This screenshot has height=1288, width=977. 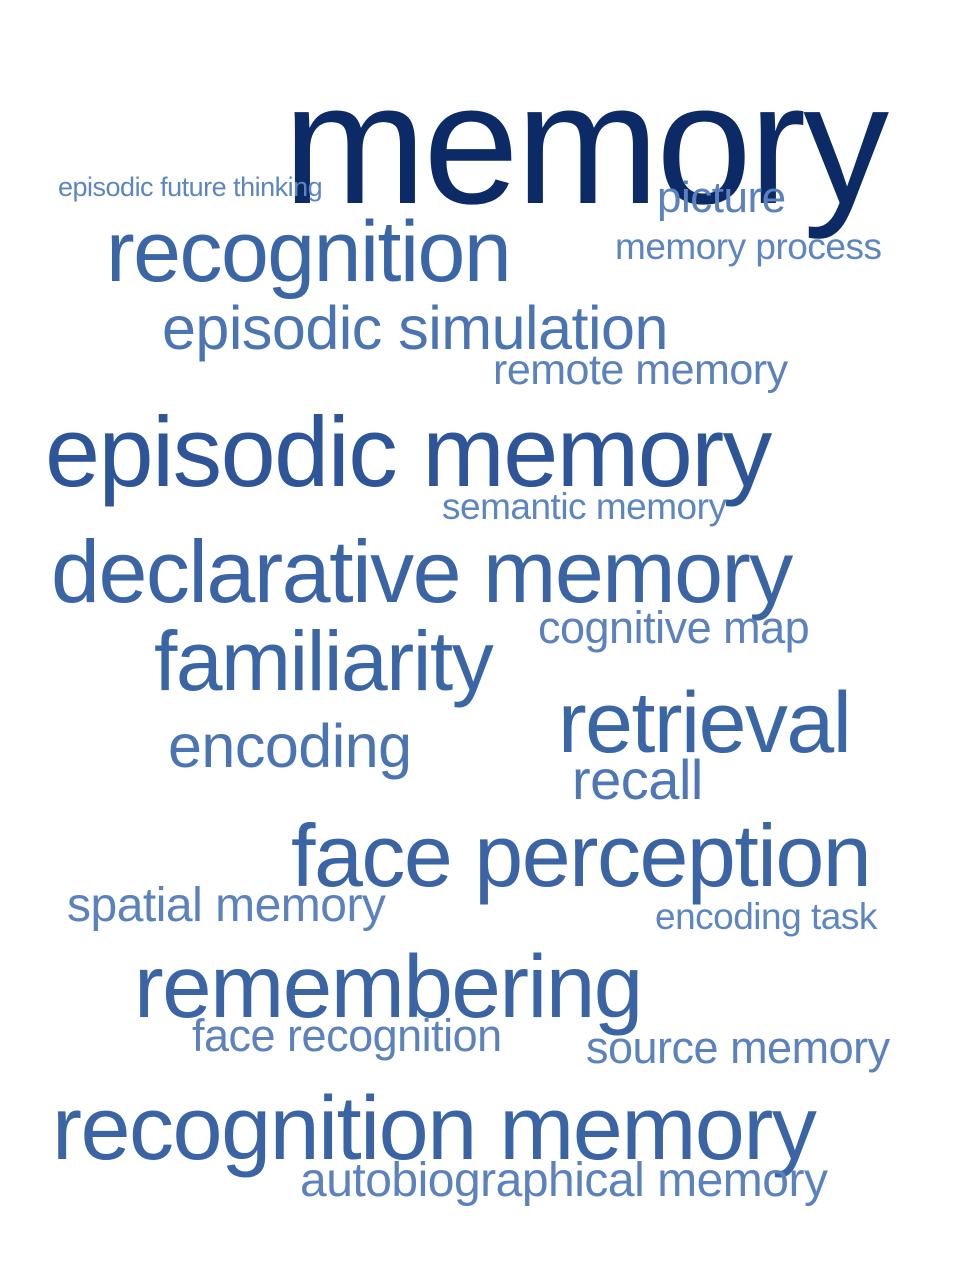 What do you see at coordinates (584, 506) in the screenshot?
I see `word-semantic-memory: semantic memory` at bounding box center [584, 506].